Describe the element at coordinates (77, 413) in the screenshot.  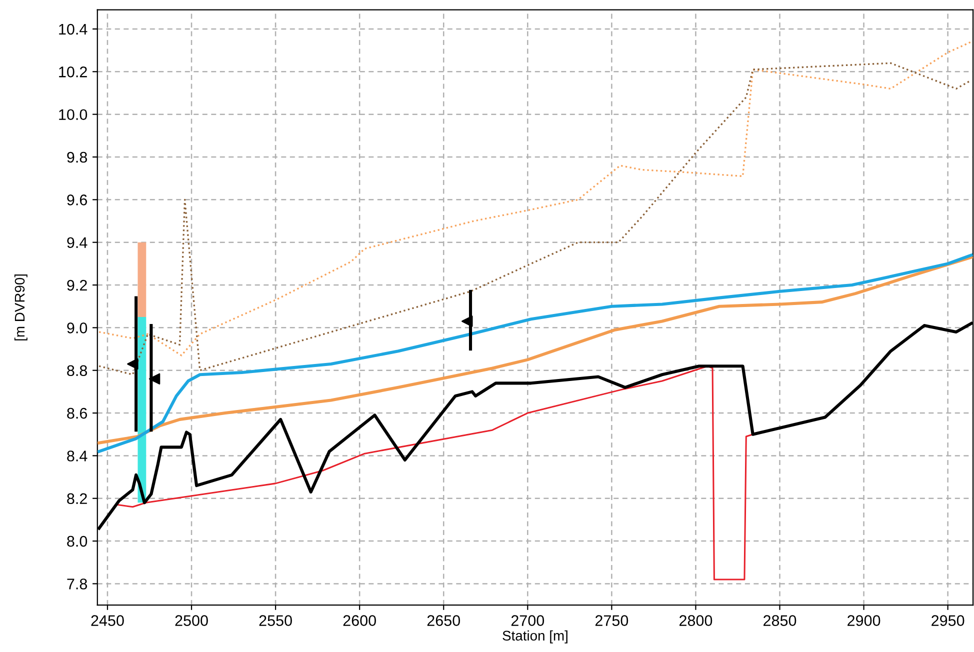
I see `y-tick-label: 8.6` at that location.